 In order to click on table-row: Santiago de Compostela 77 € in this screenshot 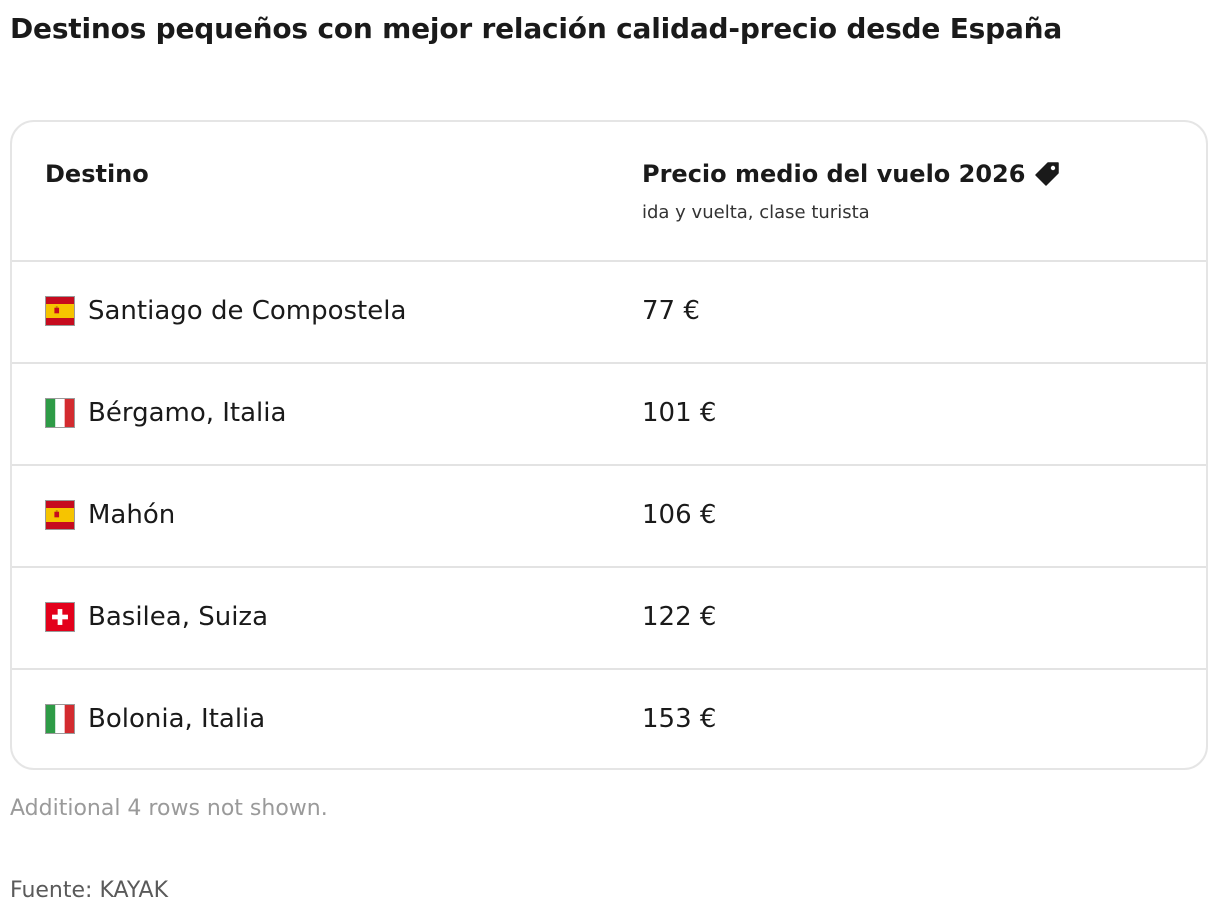, I will do `click(609, 313)`.